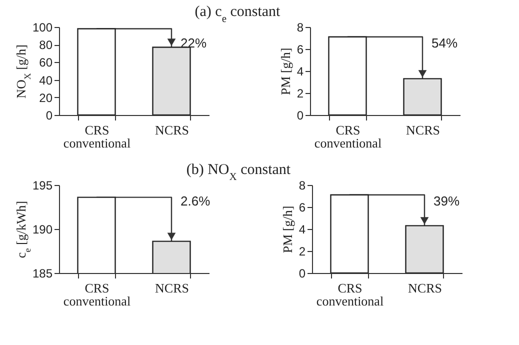 The width and height of the screenshot is (519, 345). I want to click on annotation: 54%, so click(445, 43).